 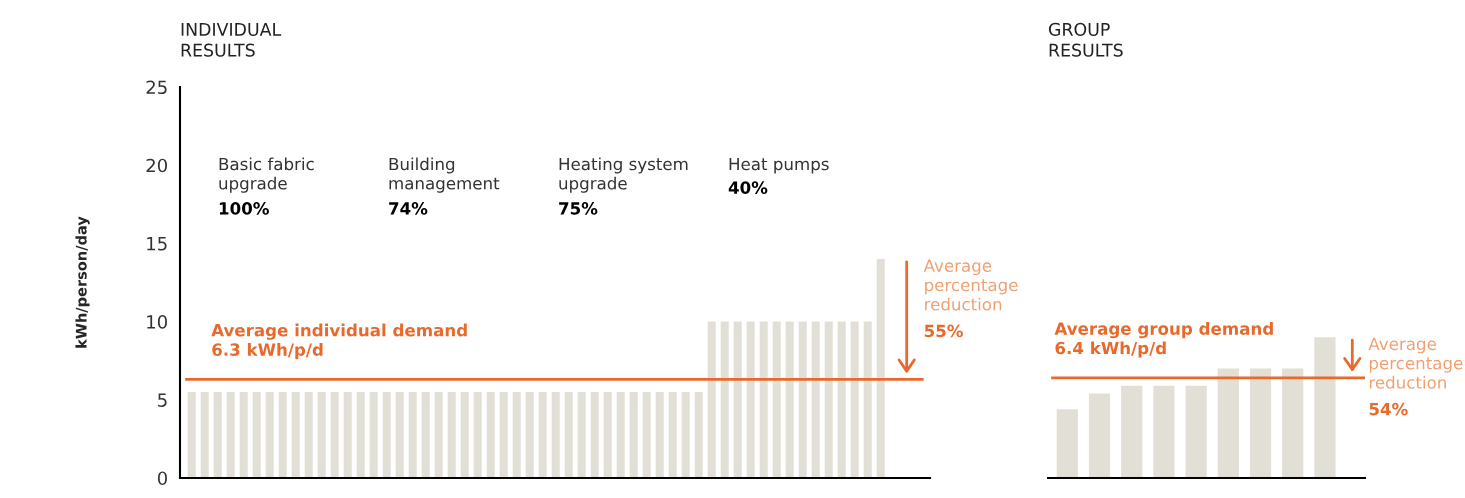 What do you see at coordinates (970, 298) in the screenshot?
I see `text: Average percentage reduction 55%` at bounding box center [970, 298].